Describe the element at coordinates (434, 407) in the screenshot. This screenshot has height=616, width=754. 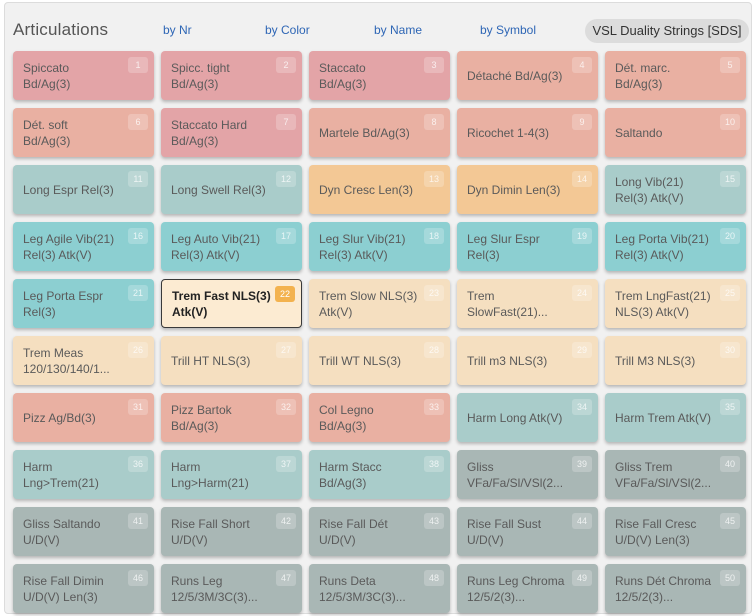
I see `articulation-number-badge: 33` at that location.